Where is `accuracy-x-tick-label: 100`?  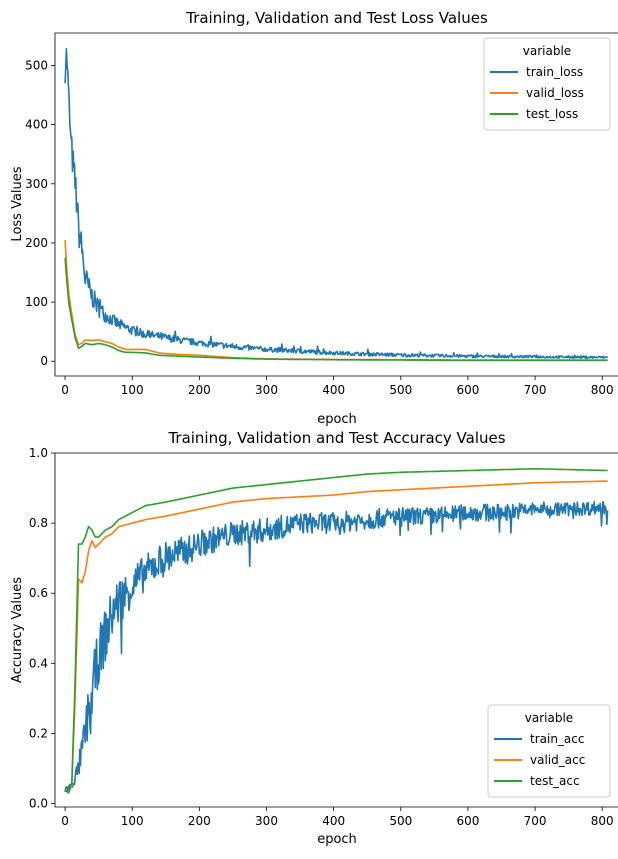
accuracy-x-tick-label: 100 is located at coordinates (132, 821).